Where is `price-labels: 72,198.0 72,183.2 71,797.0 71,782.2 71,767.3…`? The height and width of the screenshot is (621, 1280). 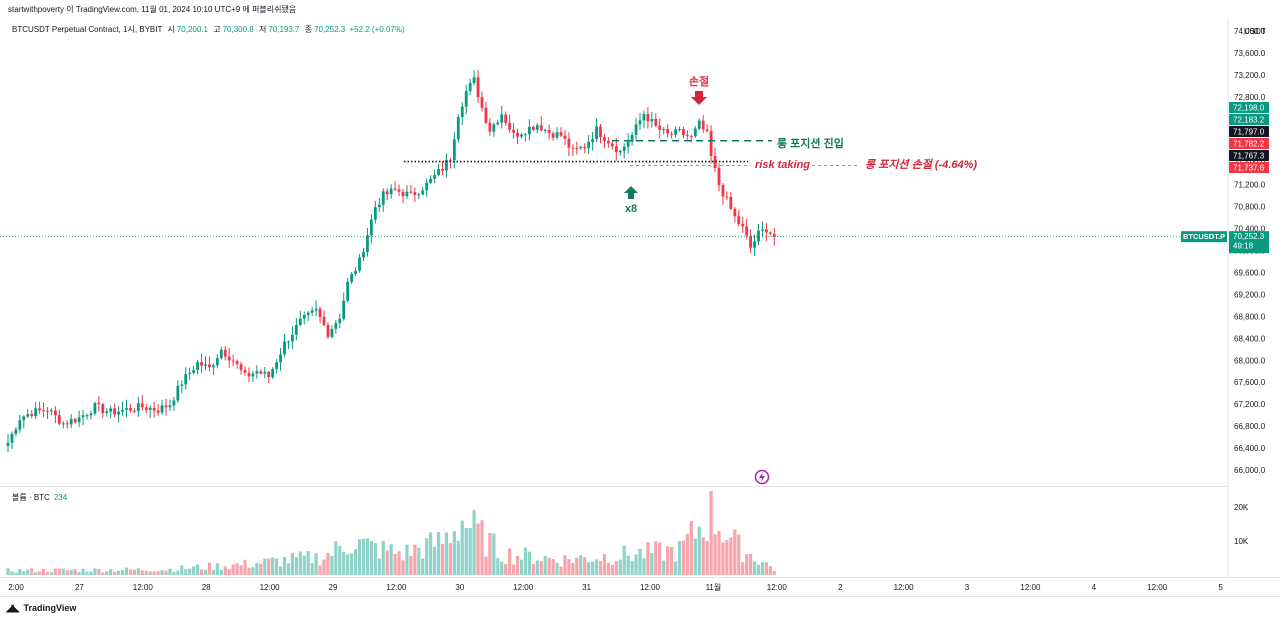 price-labels: 72,198.0 72,183.2 71,797.0 71,782.2 71,767.3… is located at coordinates (1249, 137).